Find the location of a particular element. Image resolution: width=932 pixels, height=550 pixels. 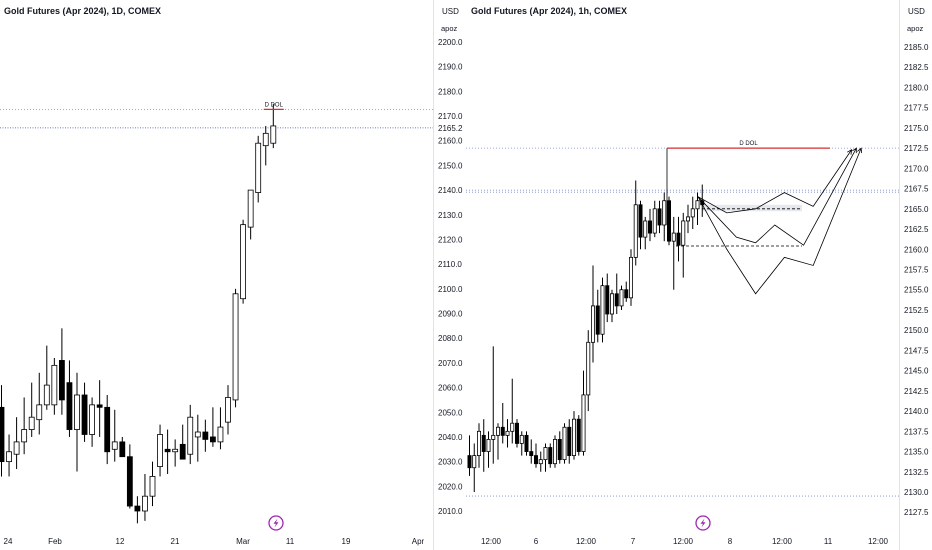

y-tick-label: 2050.0 is located at coordinates (450, 412).